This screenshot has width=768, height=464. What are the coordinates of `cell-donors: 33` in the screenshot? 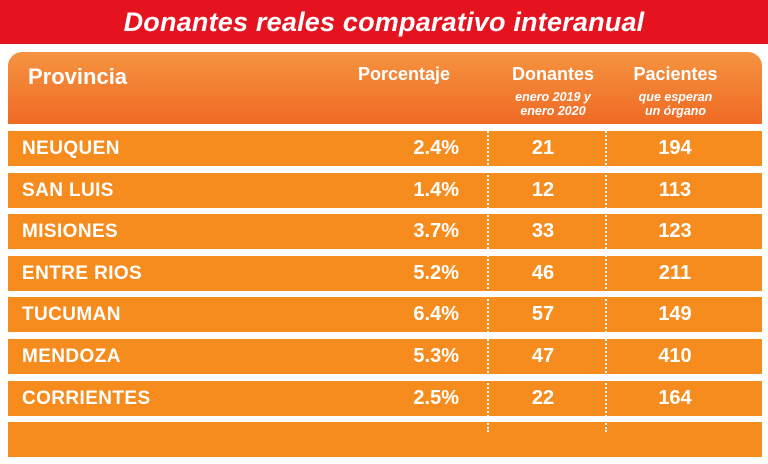 It's located at (543, 231).